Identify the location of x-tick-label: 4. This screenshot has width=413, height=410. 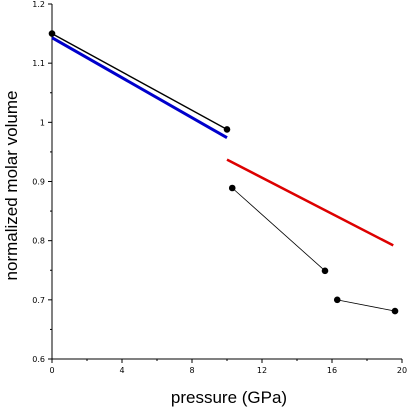
(121, 370).